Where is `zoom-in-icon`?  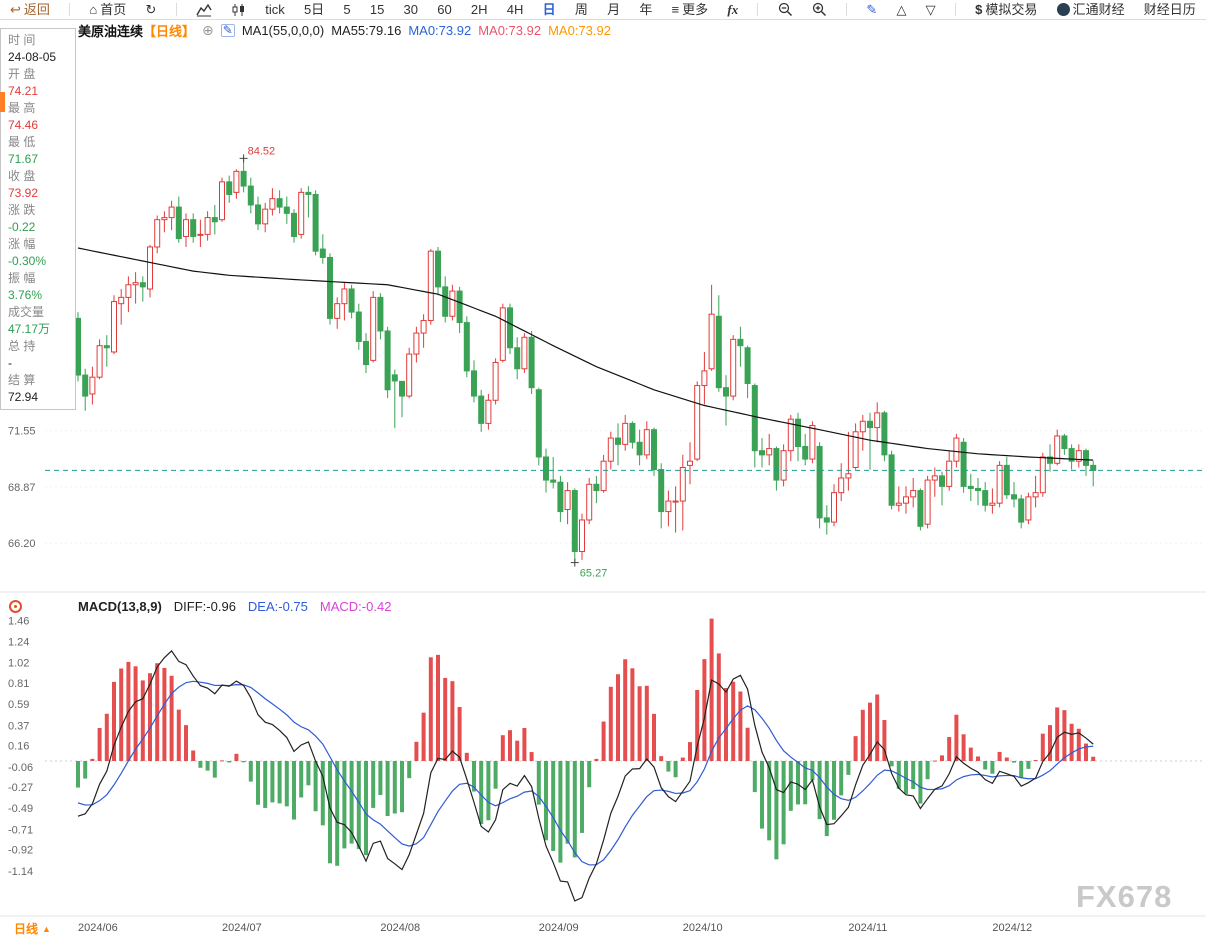
zoom-in-icon is located at coordinates (819, 9).